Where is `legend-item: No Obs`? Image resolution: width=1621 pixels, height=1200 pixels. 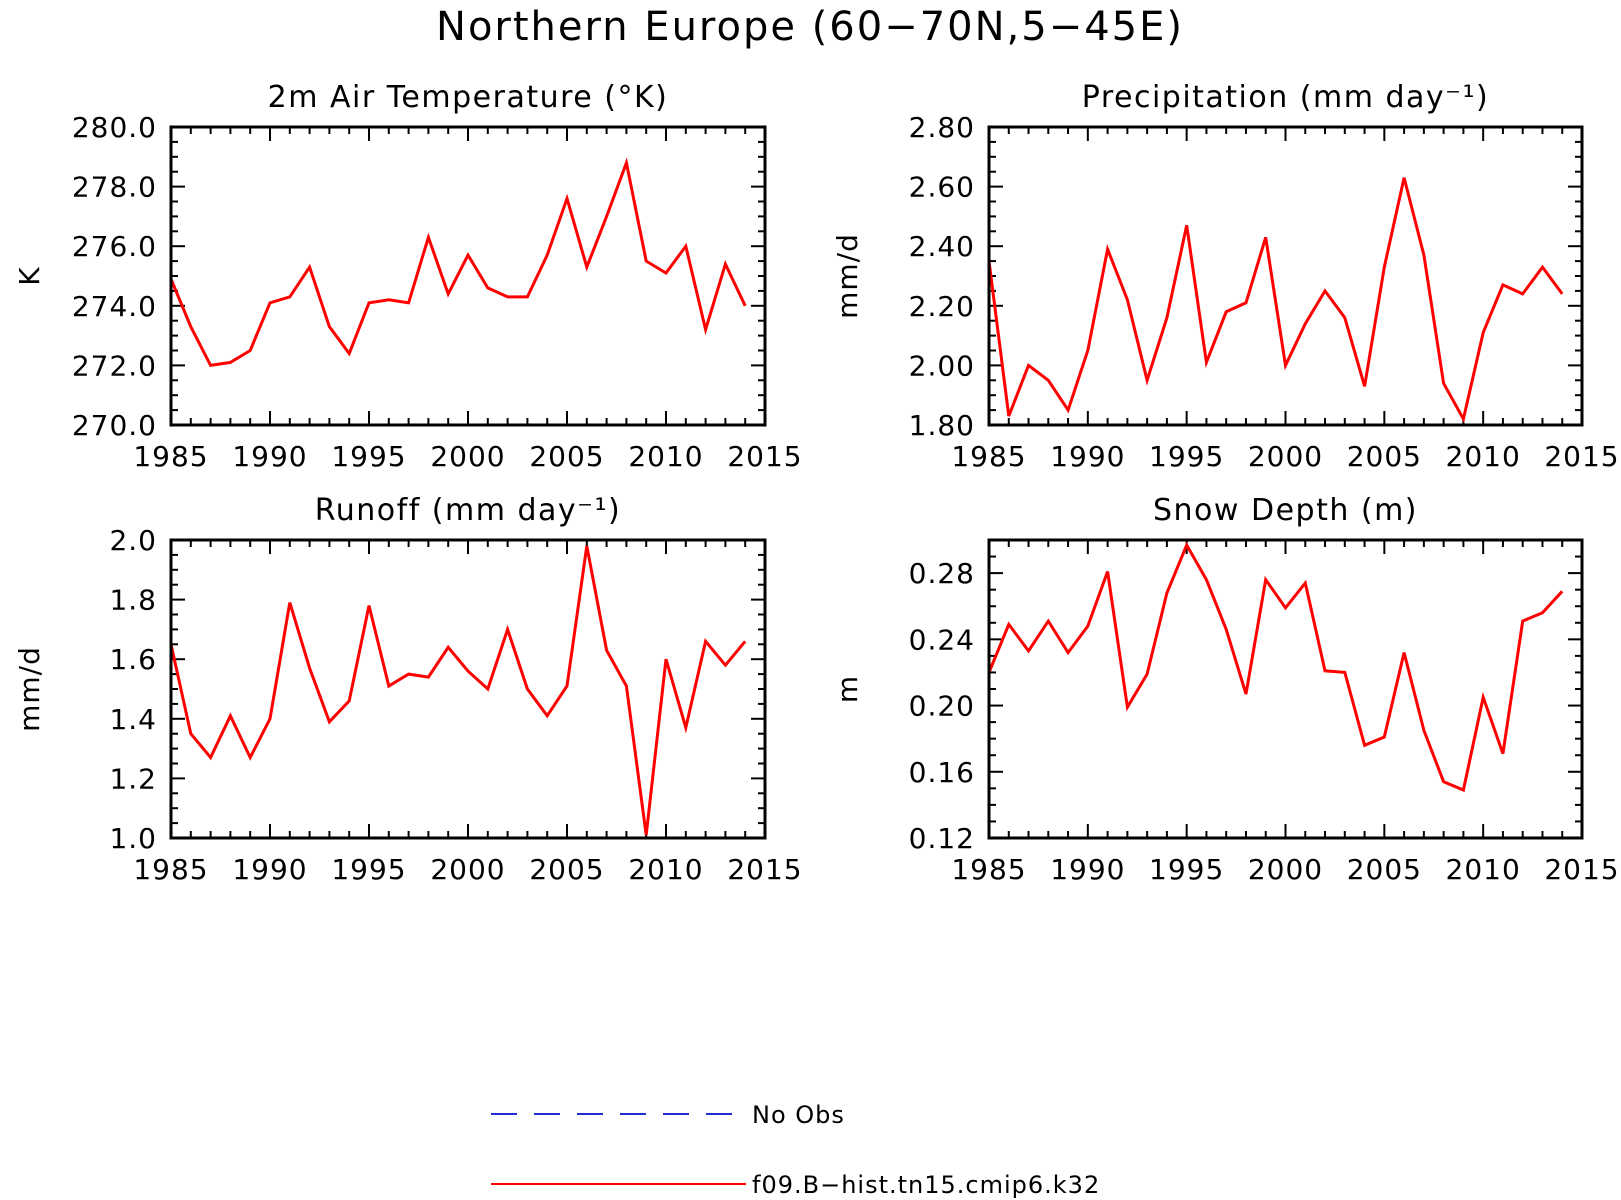 legend-item: No Obs is located at coordinates (668, 1115).